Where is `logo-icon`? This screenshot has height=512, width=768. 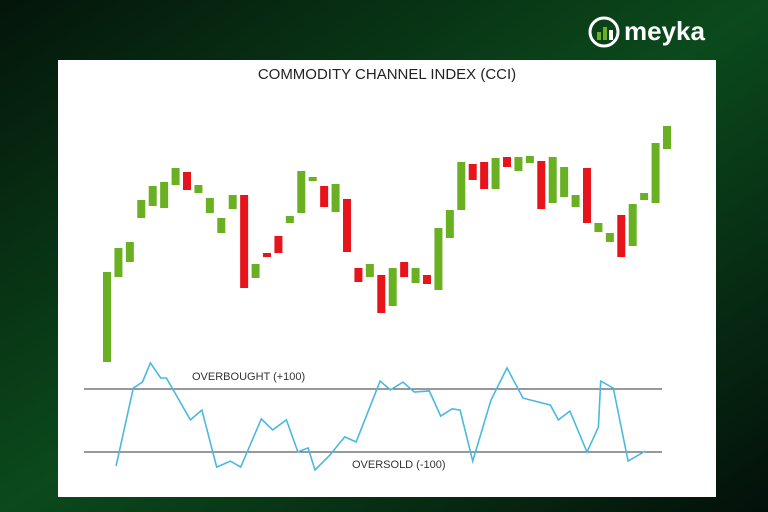 logo-icon is located at coordinates (604, 32).